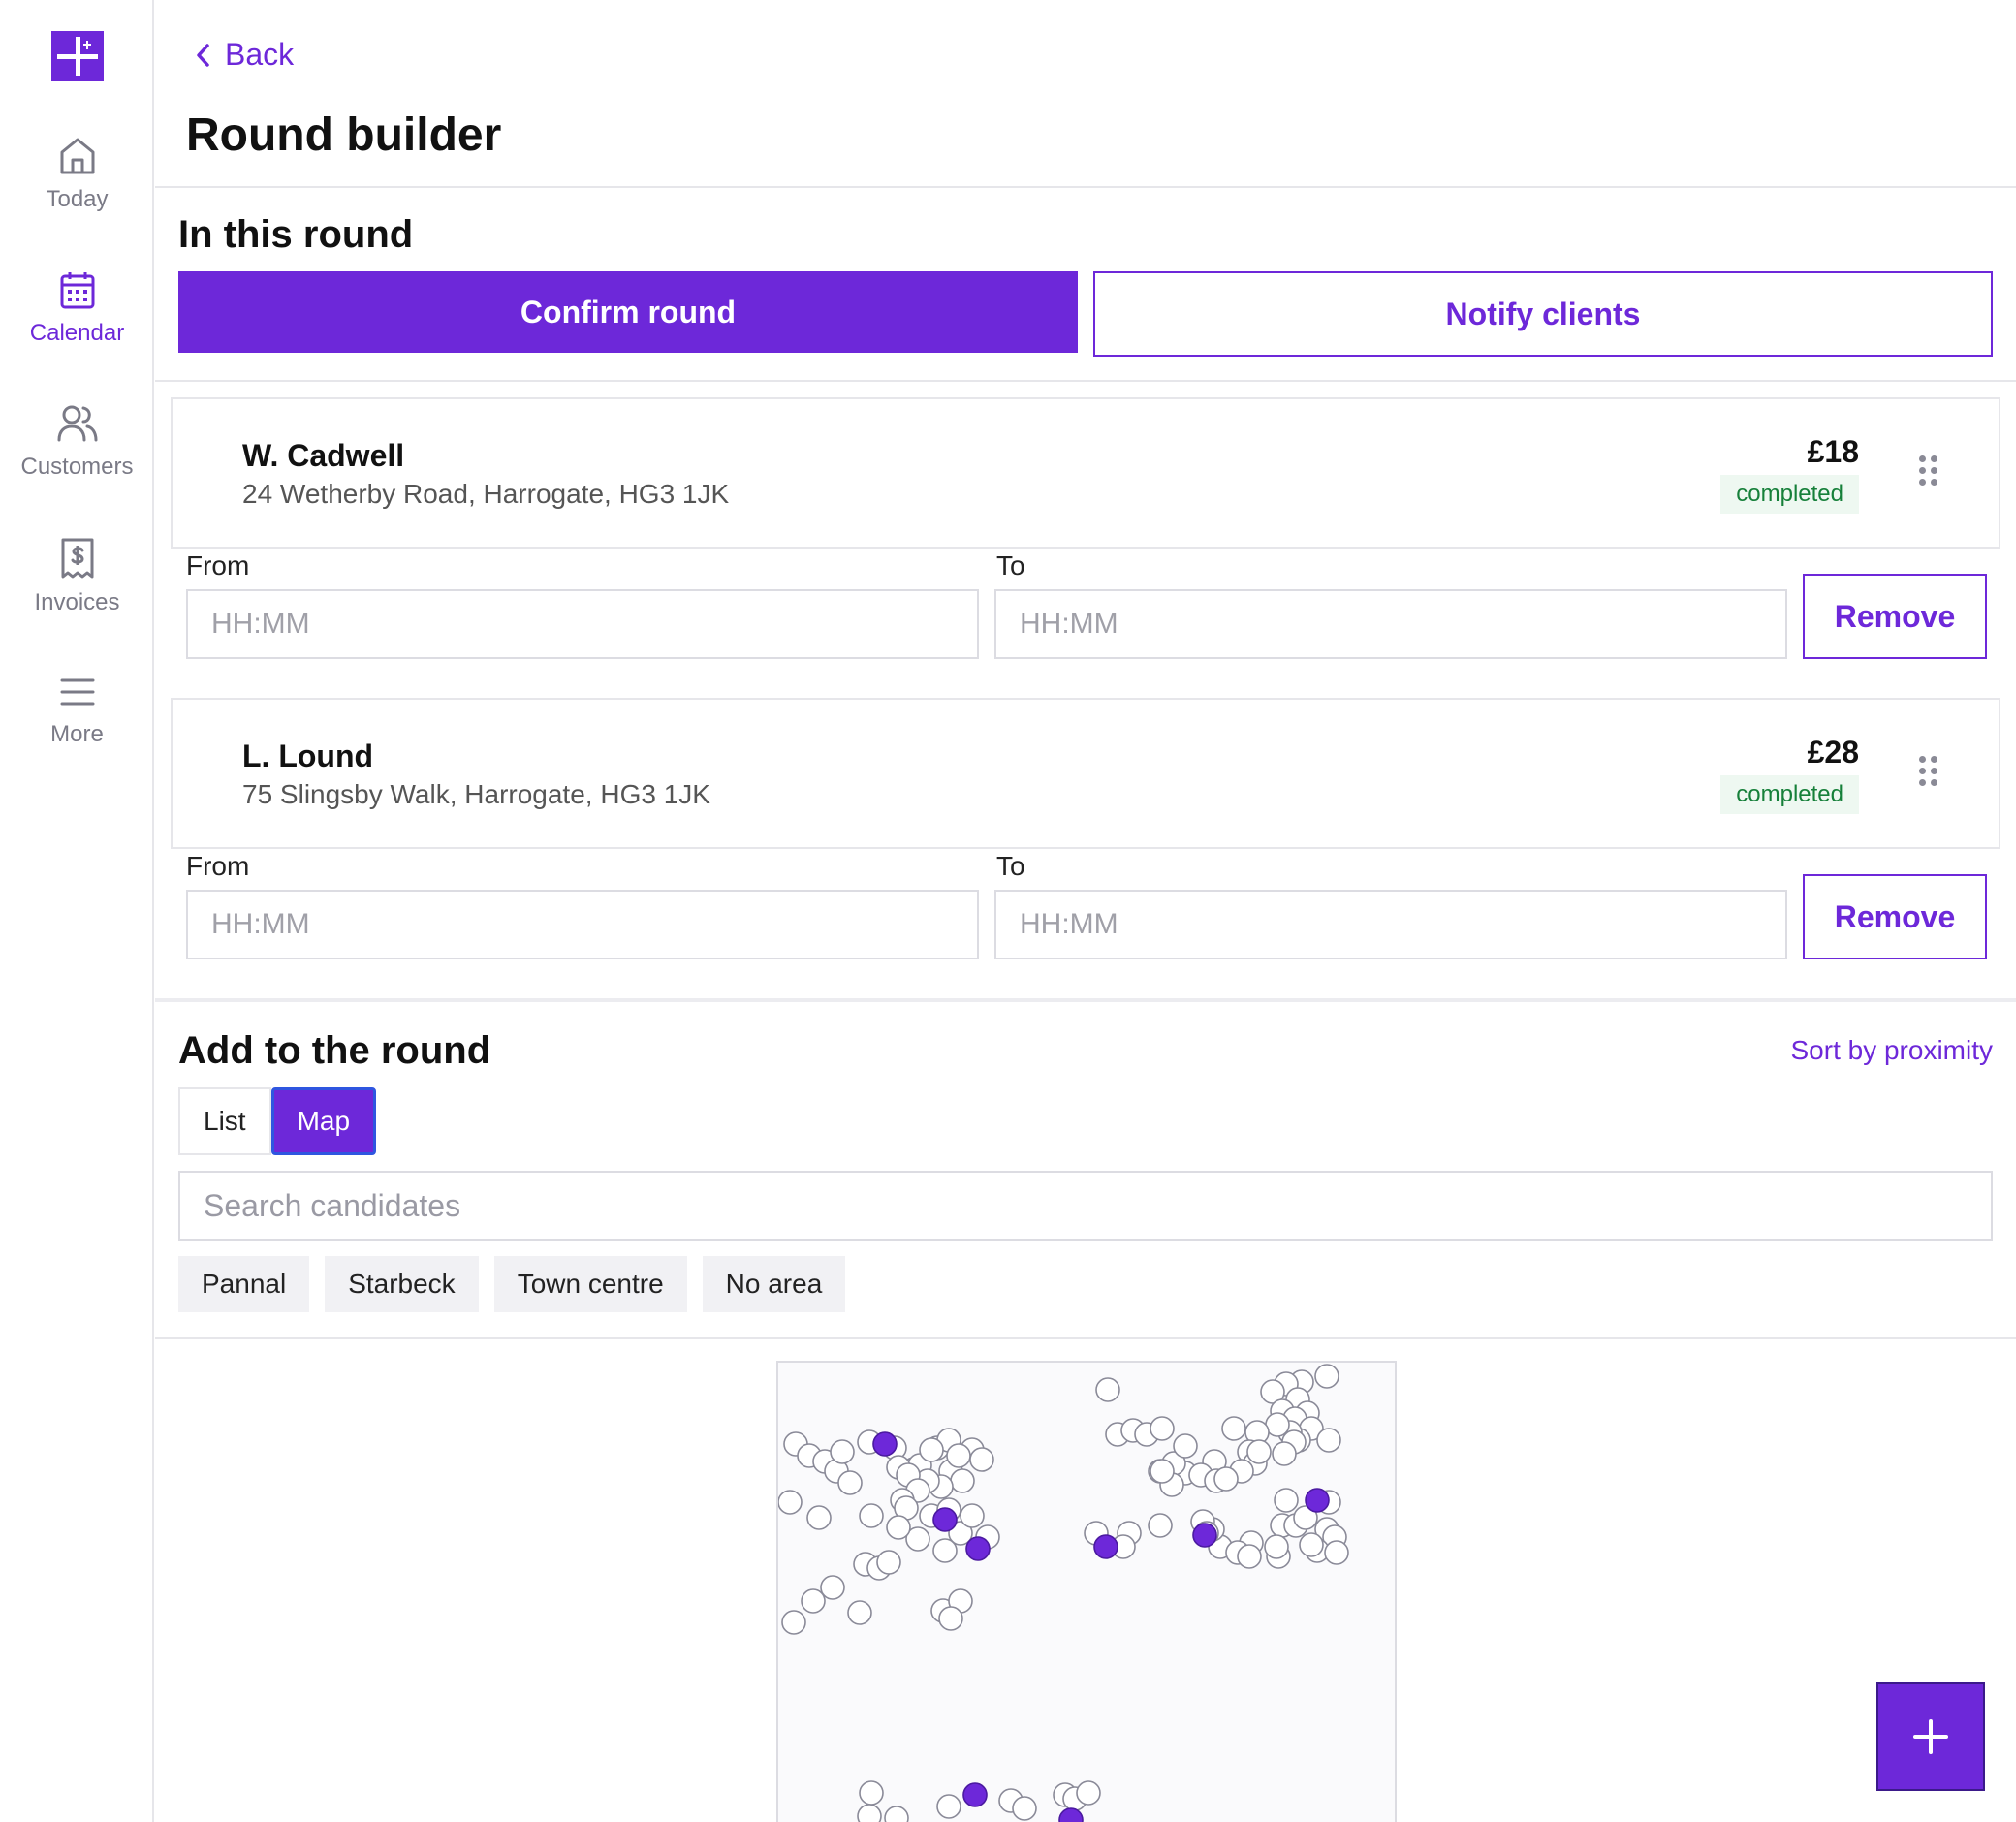  I want to click on sidebar-item-label: Customers, so click(77, 467).